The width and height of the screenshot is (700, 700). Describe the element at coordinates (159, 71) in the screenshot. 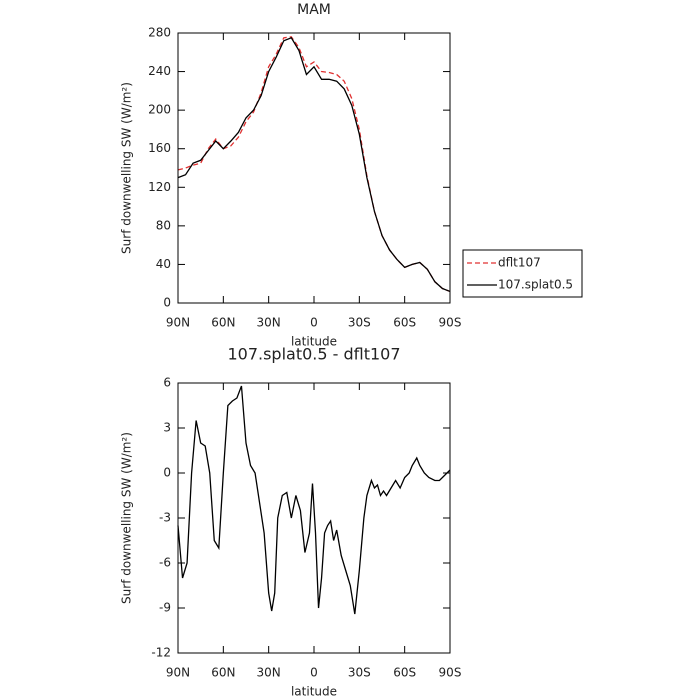

I see `y-tick-label: 240` at that location.